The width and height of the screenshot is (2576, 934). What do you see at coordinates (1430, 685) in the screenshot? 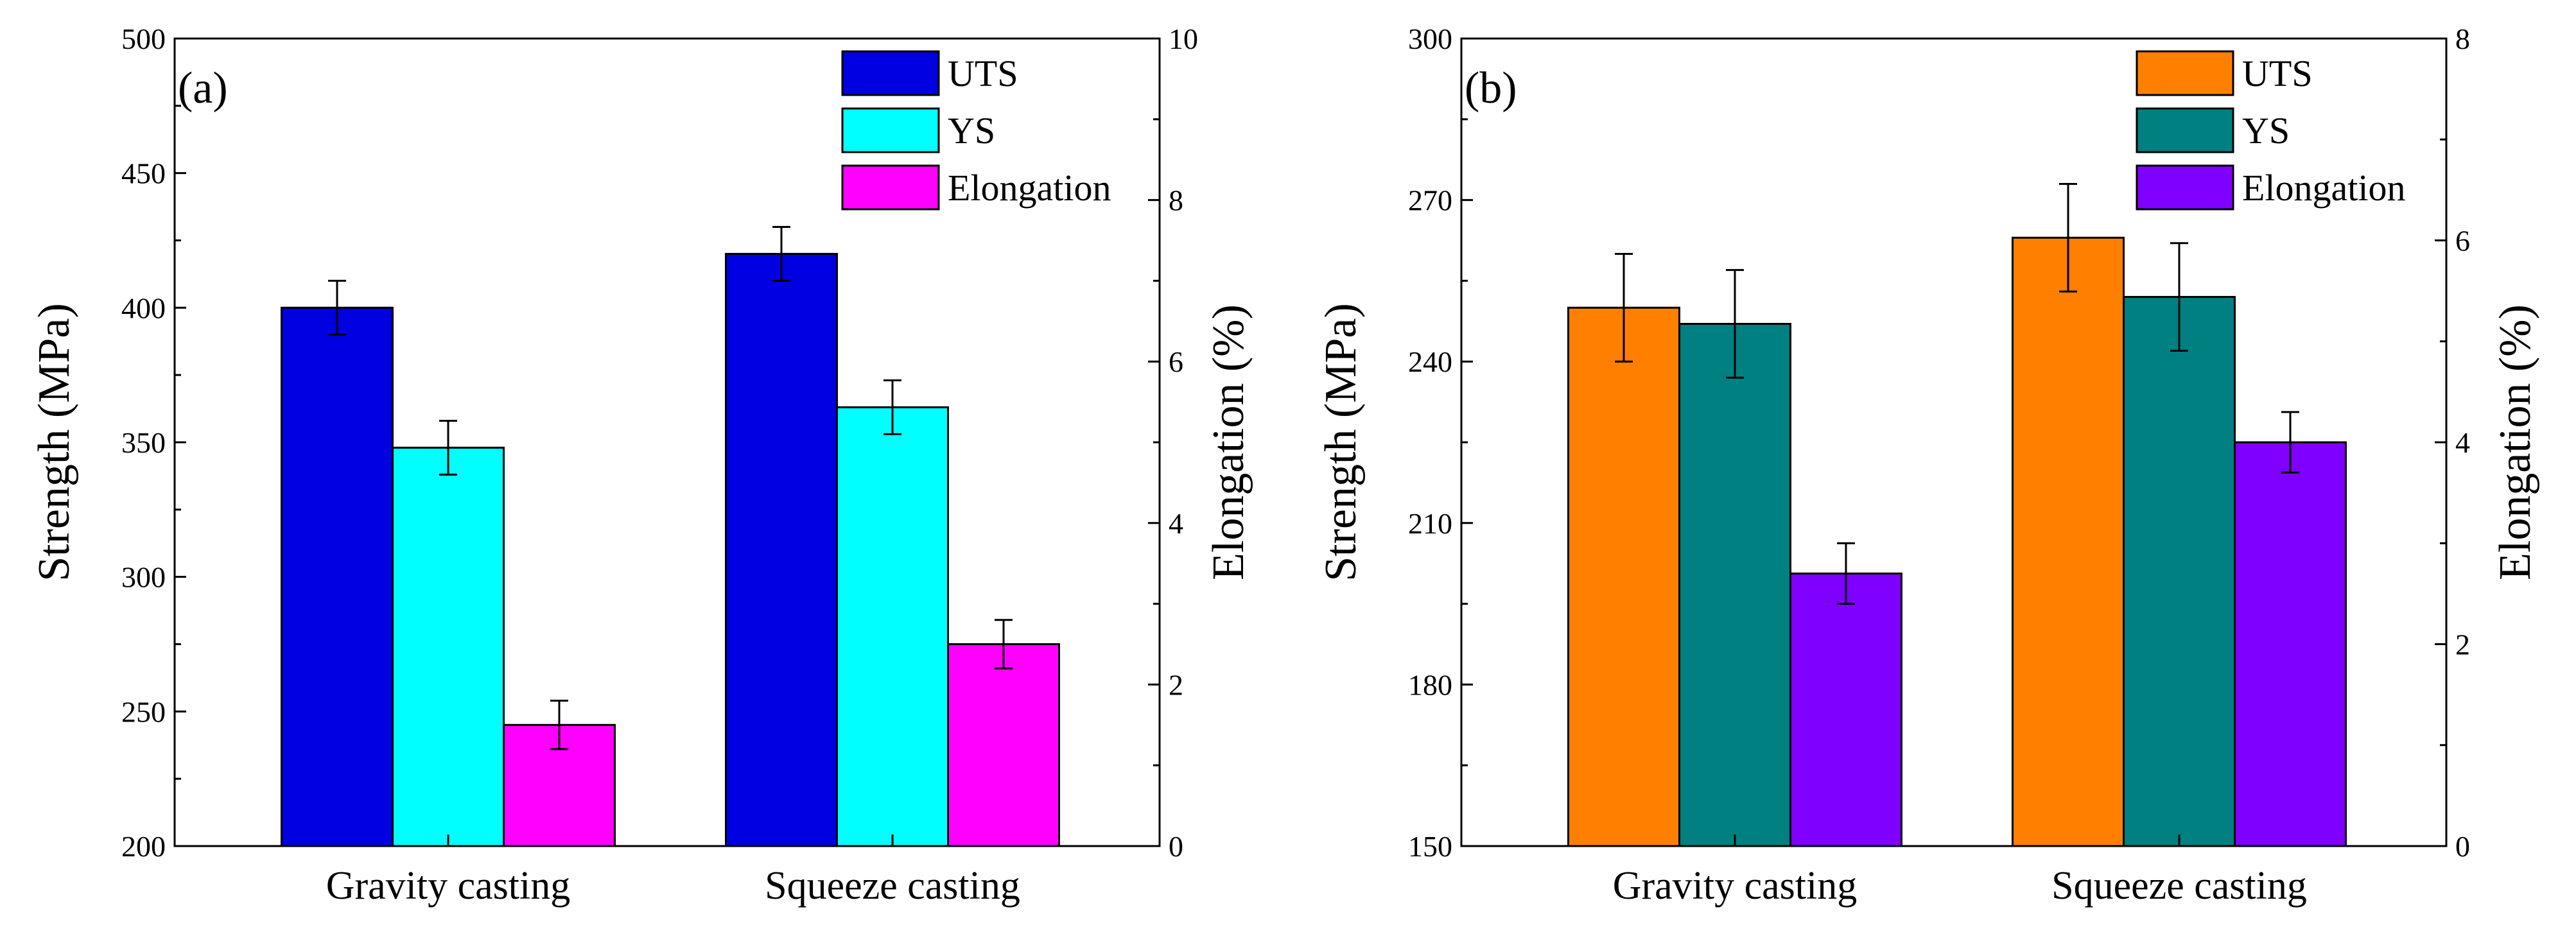
I see `y-tick-label: 180` at bounding box center [1430, 685].